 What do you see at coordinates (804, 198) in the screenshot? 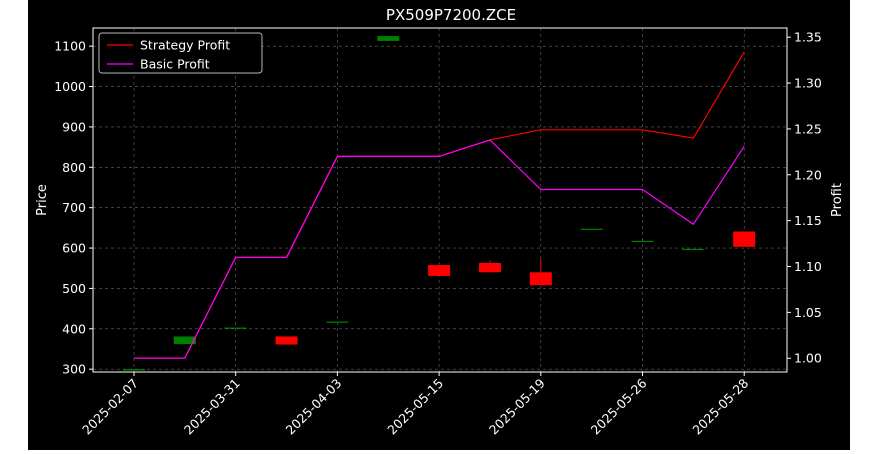
I see `right-axis: 1.00 1.05 1.10 1.15 1.20 1.25 1.30 1.35` at bounding box center [804, 198].